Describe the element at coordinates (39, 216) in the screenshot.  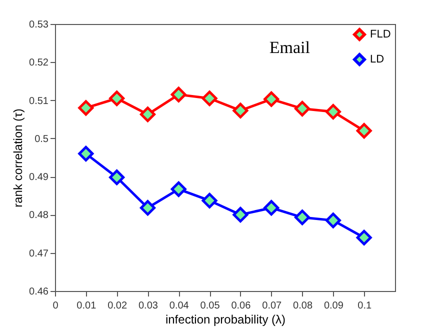
I see `y-tick-label: 0.48` at that location.